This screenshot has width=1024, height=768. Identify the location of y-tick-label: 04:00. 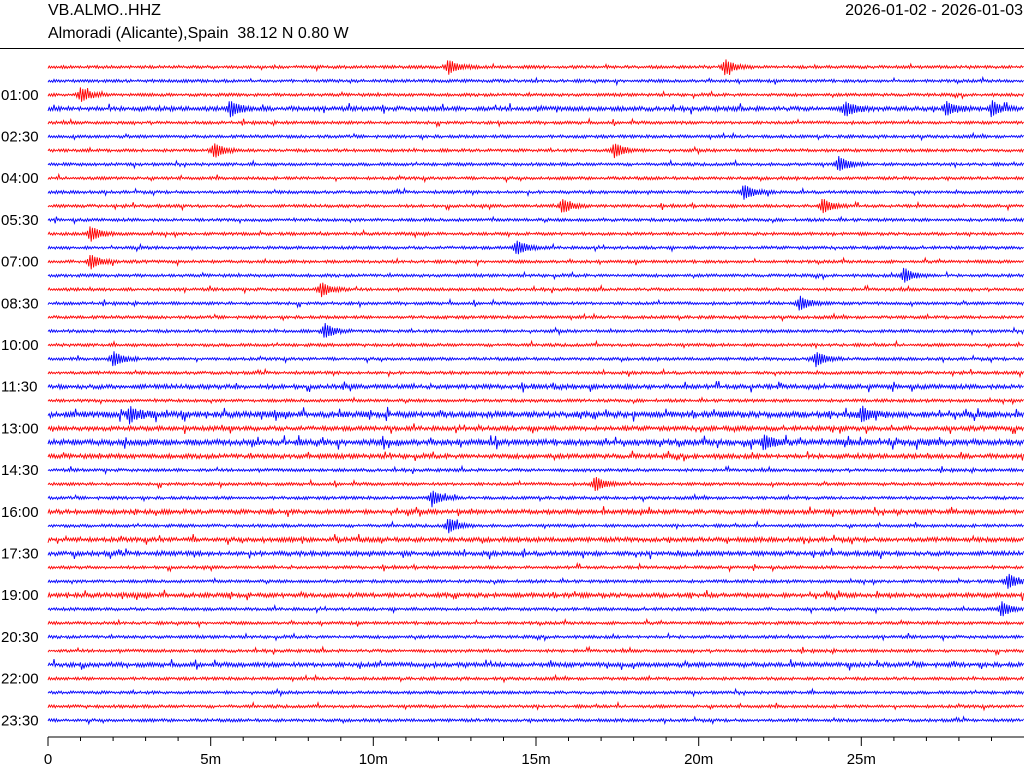
(20, 178).